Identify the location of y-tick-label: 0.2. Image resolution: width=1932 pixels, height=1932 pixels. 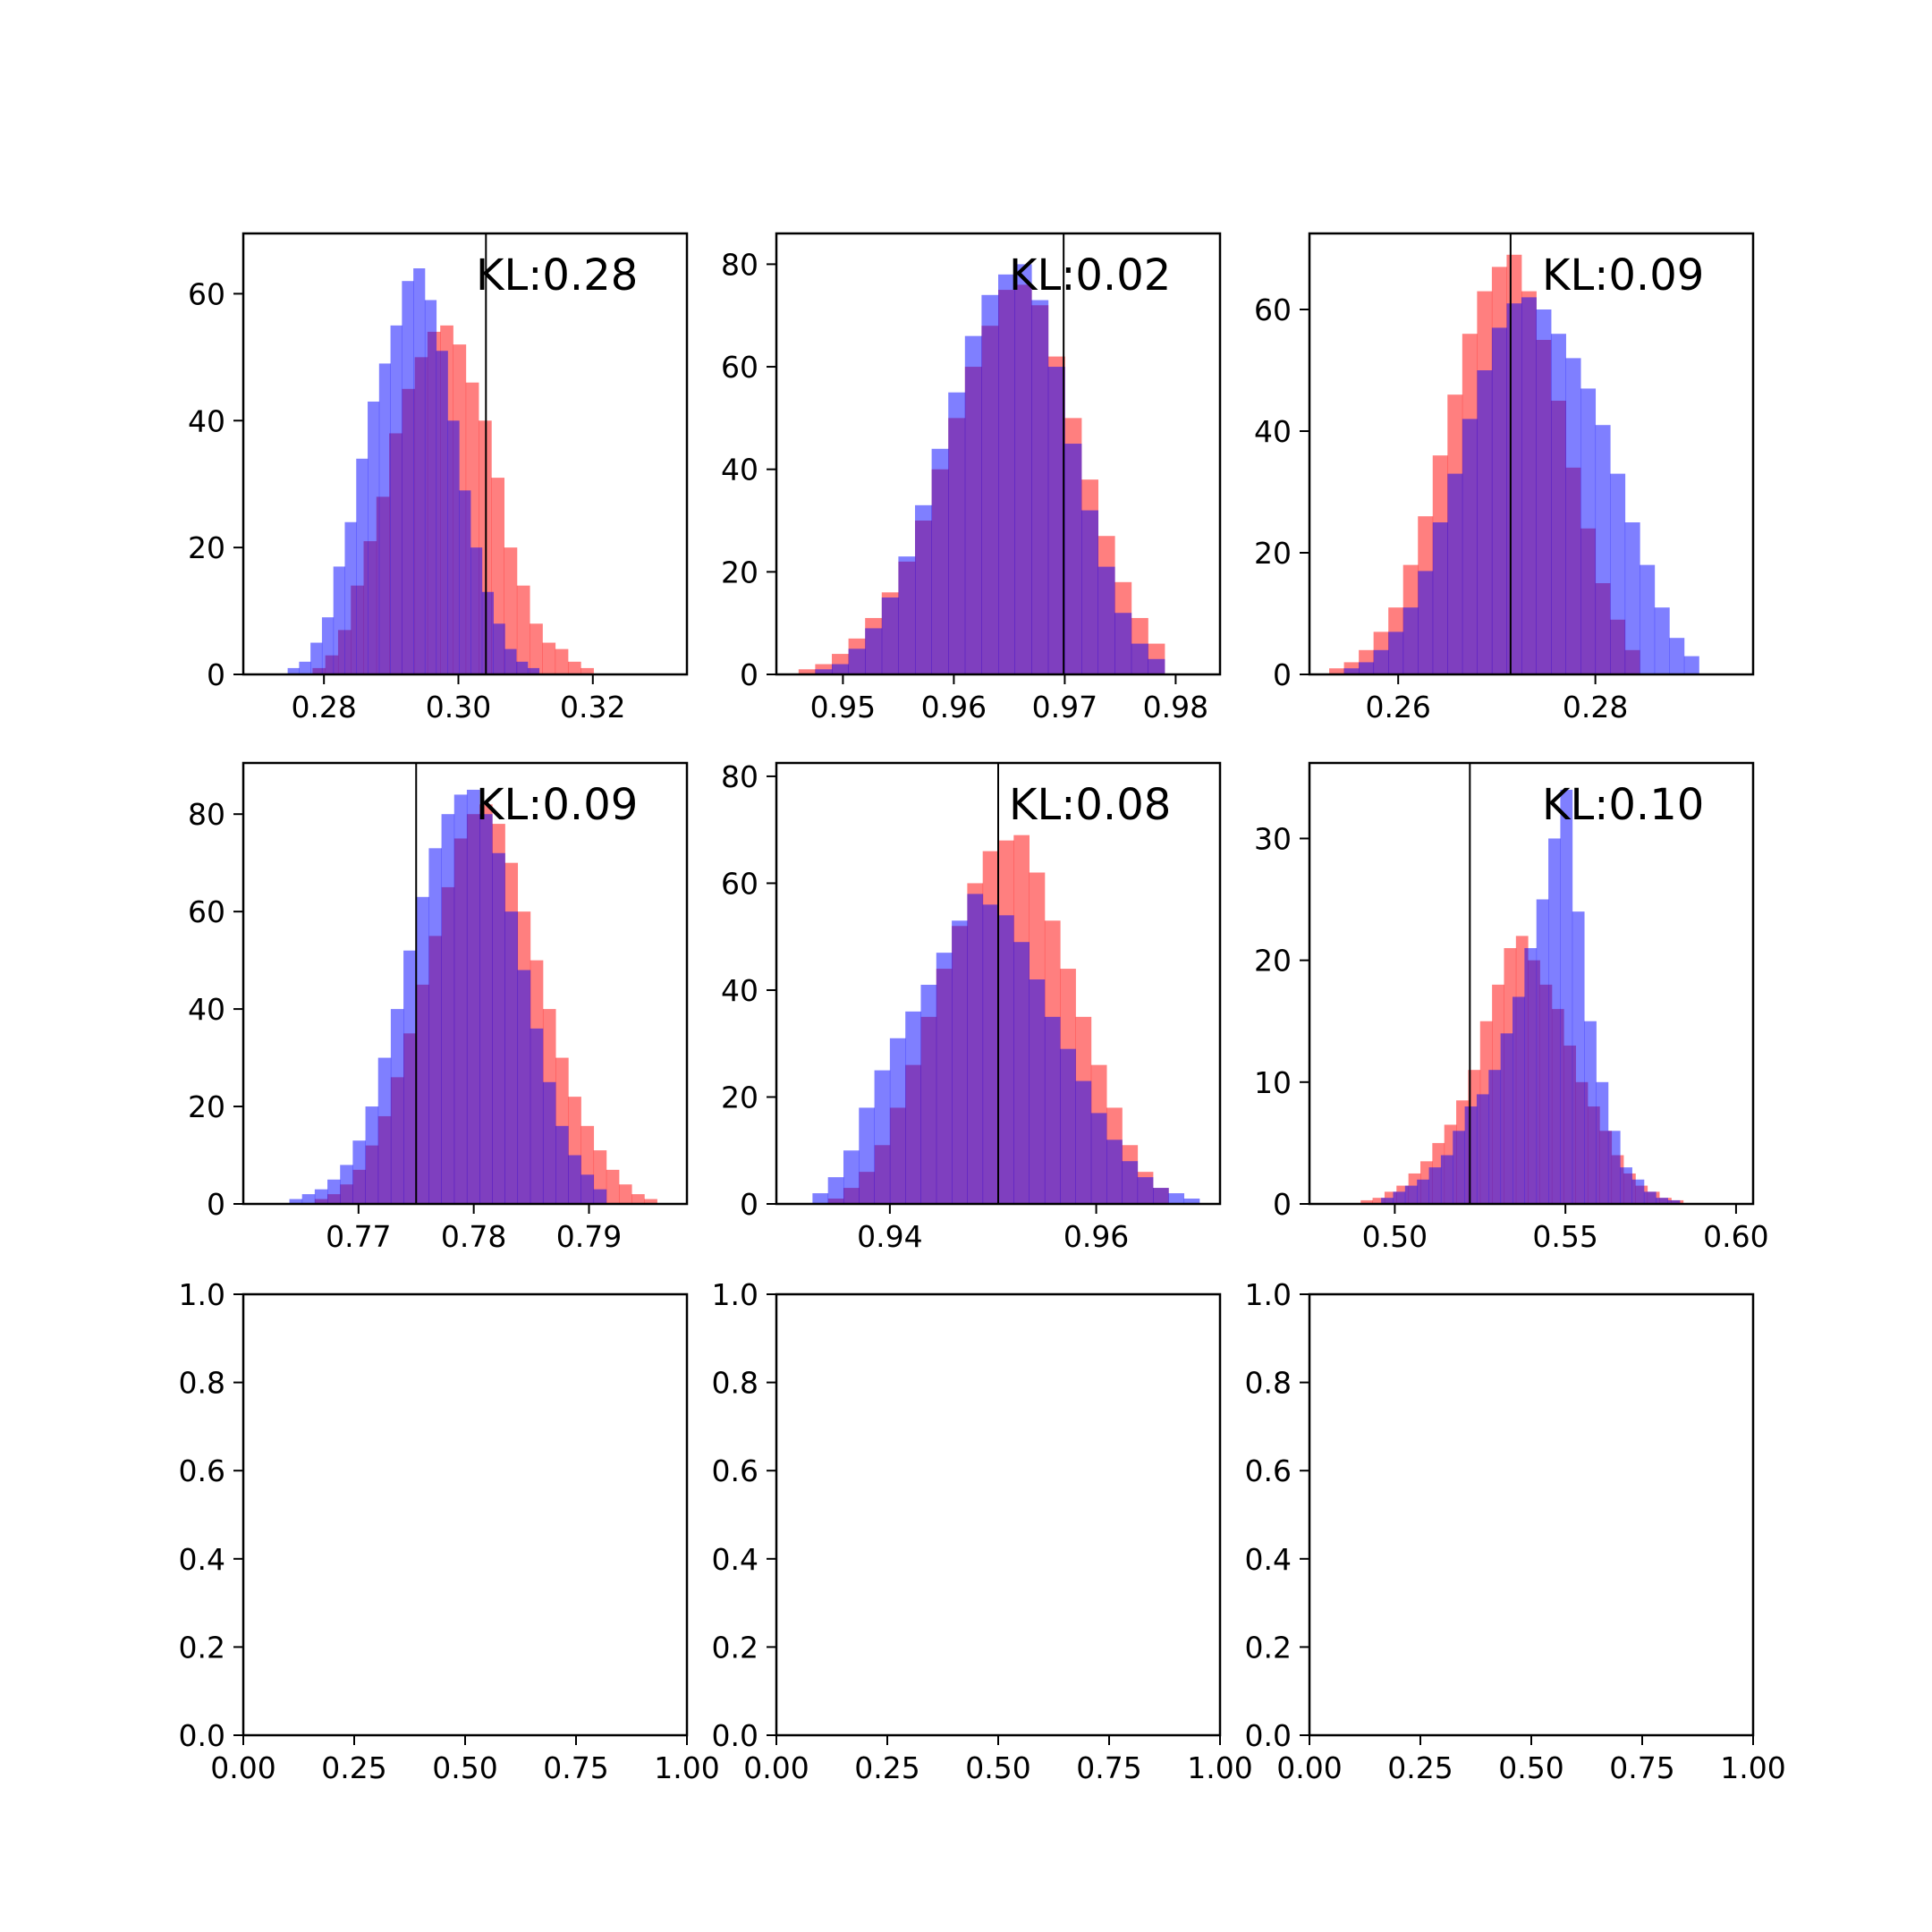
(202, 1647).